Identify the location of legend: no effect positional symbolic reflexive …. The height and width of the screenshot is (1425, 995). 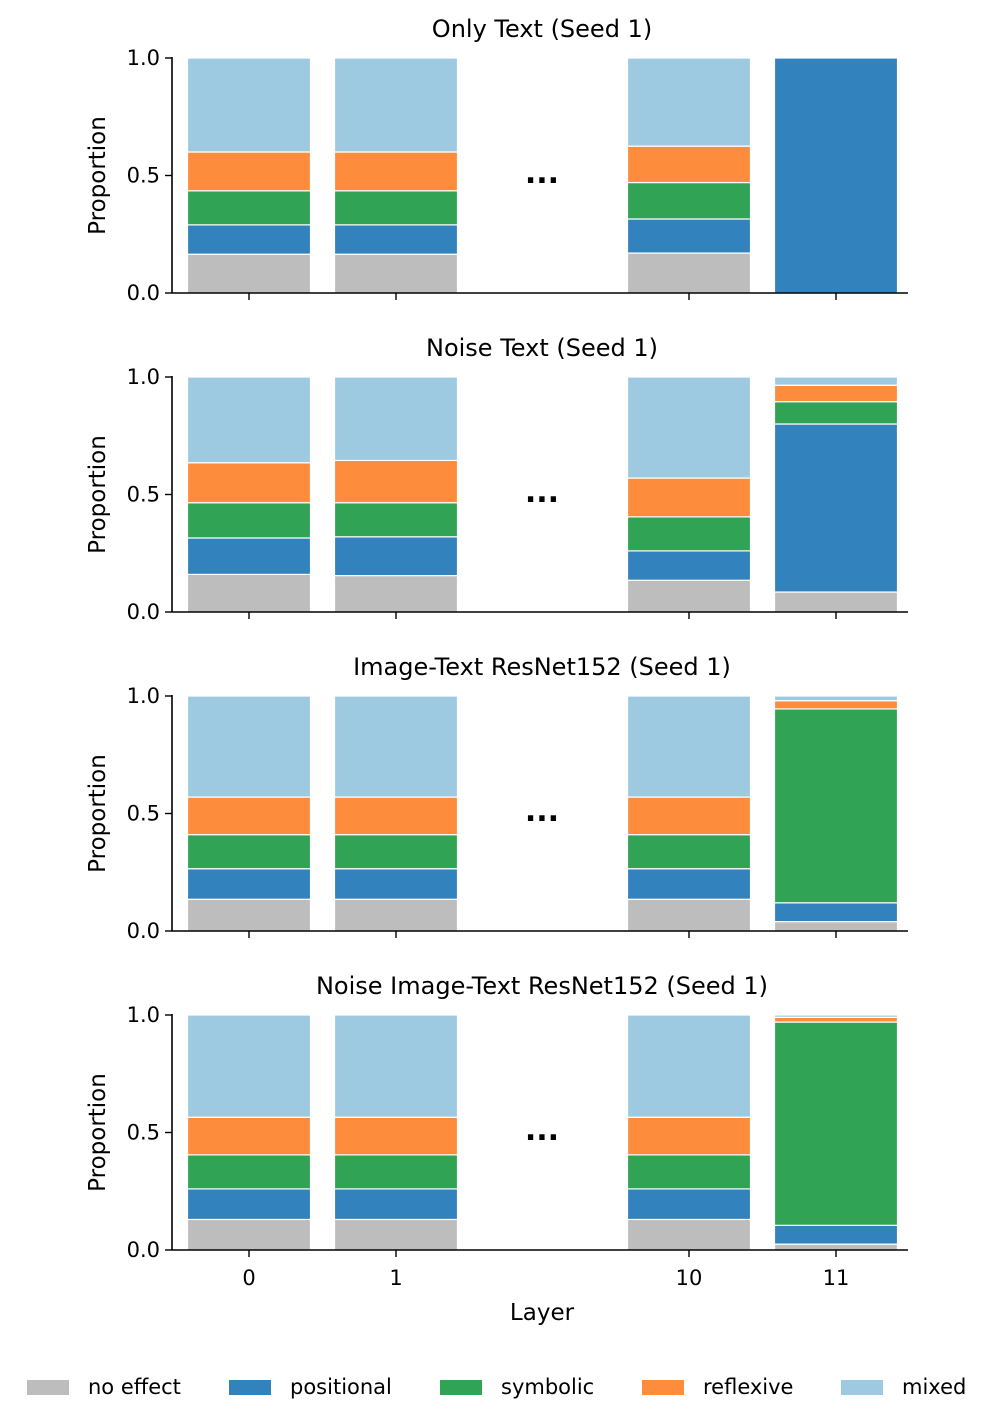
(497, 1387).